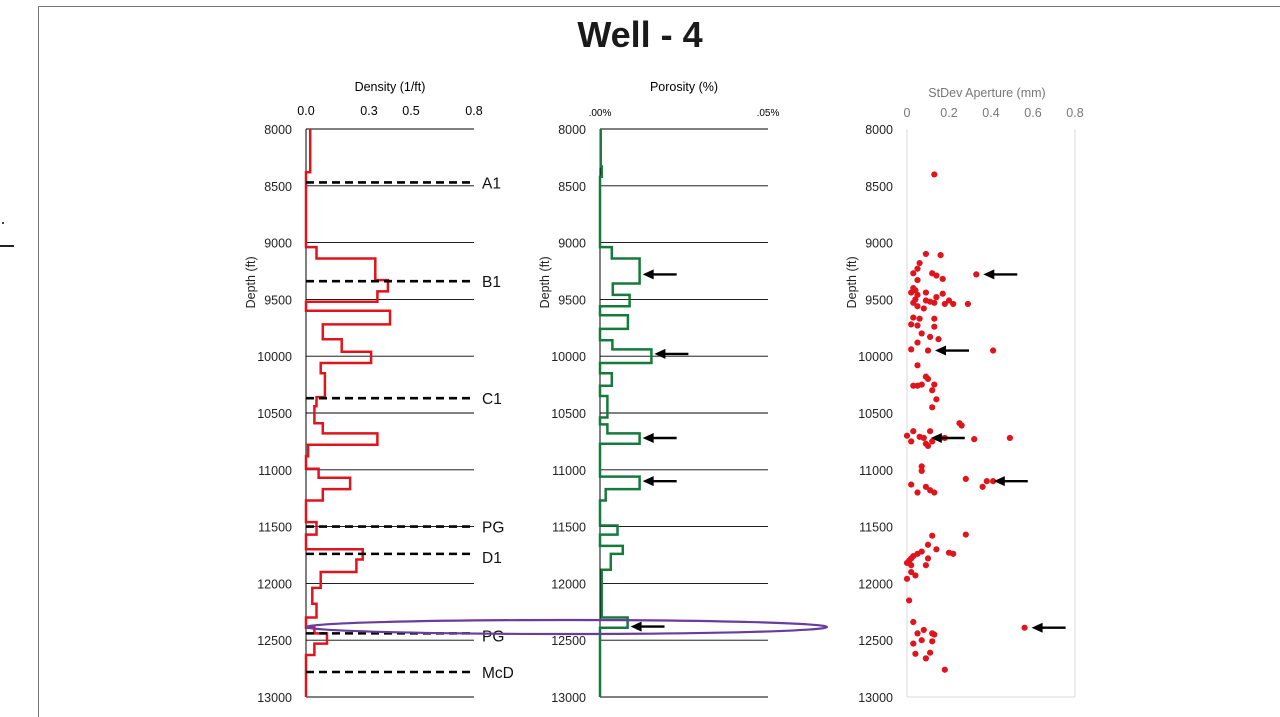 This screenshot has height=717, width=1280. What do you see at coordinates (305, 111) in the screenshot?
I see `x-tick-label: 0.0` at bounding box center [305, 111].